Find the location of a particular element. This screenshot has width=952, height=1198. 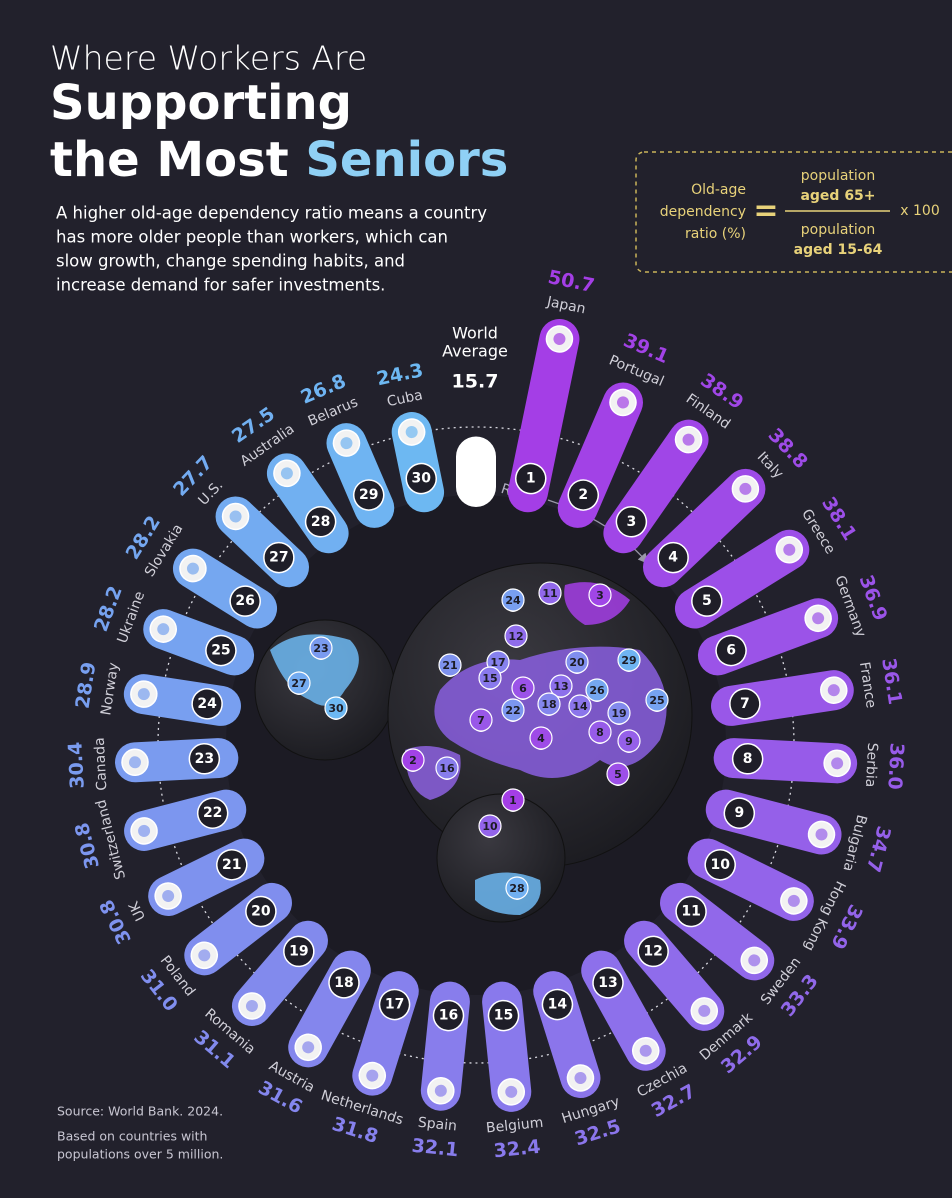

formula-numerator: population is located at coordinates (838, 176).